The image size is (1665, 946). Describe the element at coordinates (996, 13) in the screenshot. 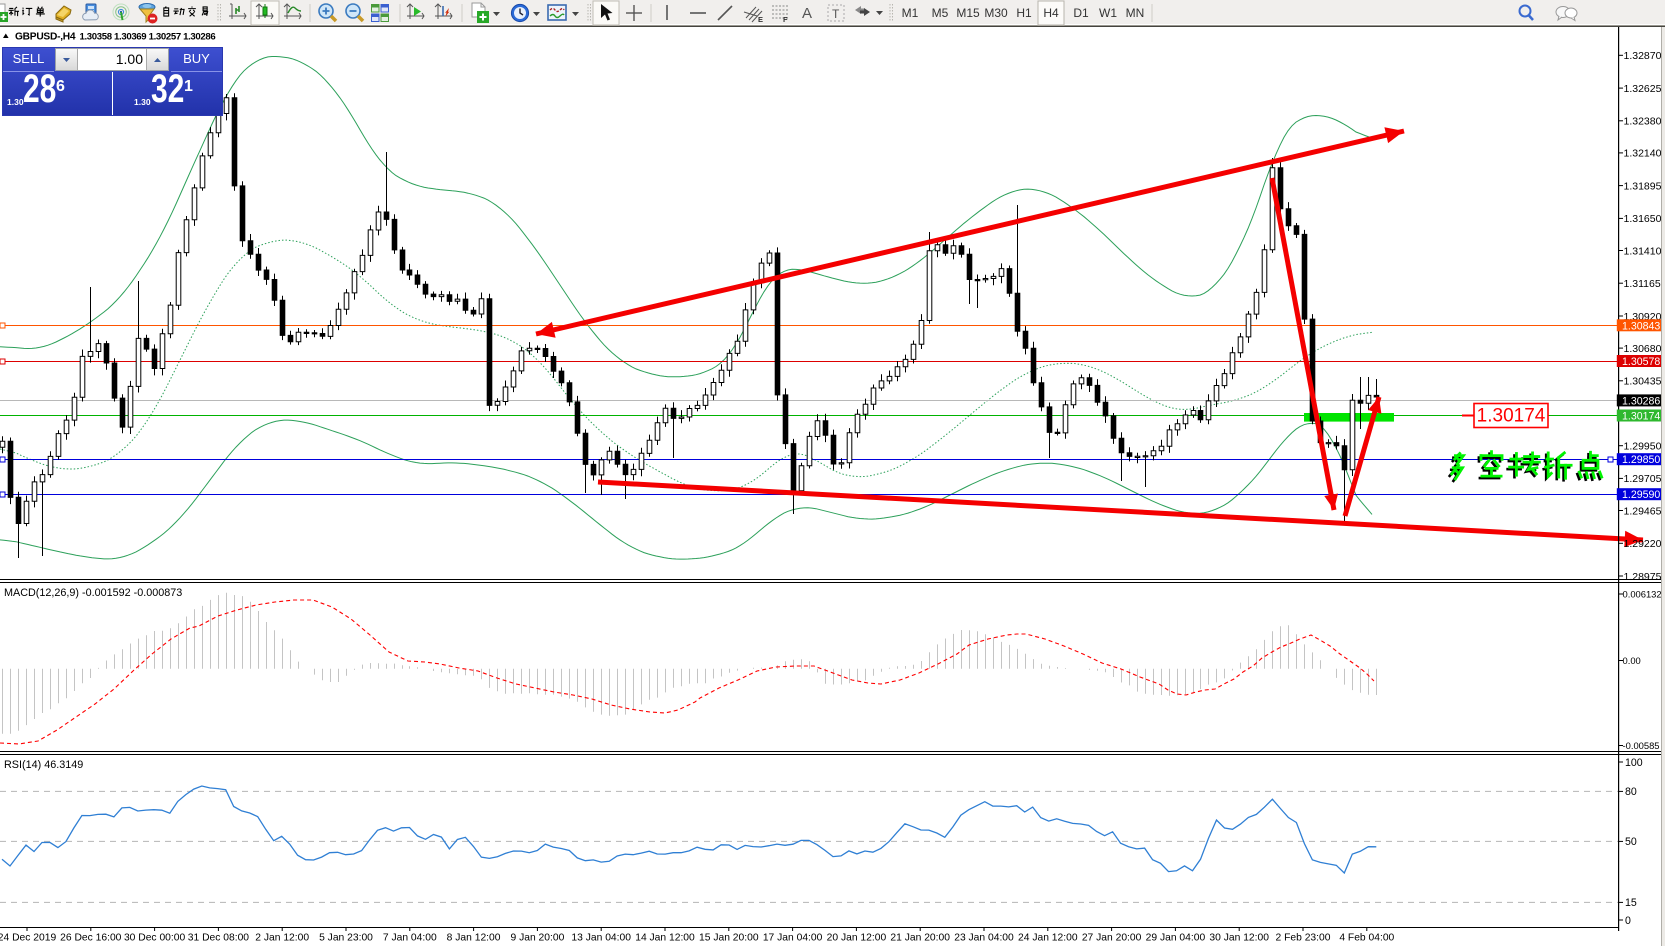

I see `svg-text: M30` at that location.